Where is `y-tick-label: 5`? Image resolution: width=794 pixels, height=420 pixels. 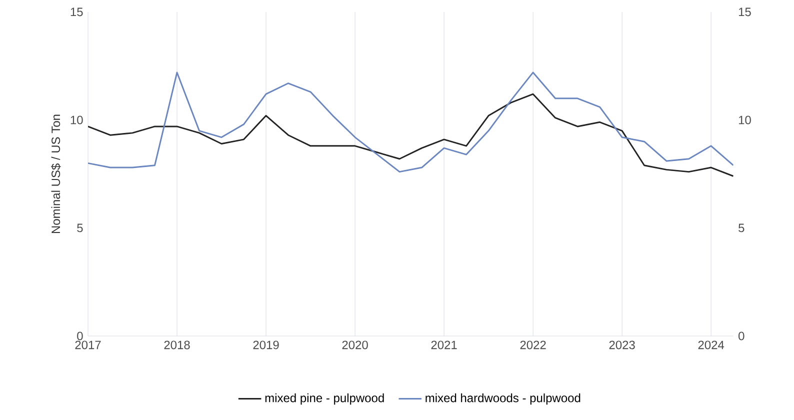
y-tick-label: 5 is located at coordinates (80, 228).